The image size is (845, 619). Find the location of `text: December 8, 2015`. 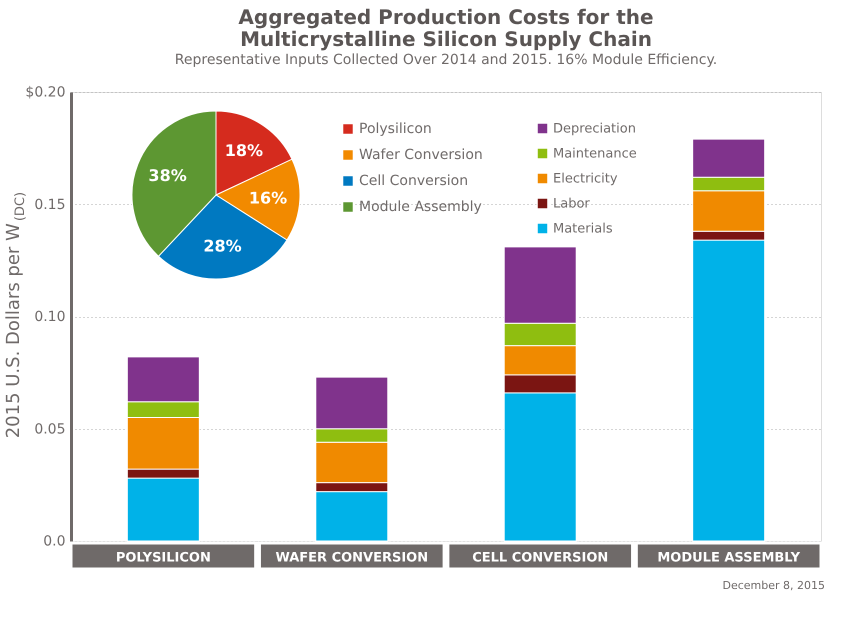

text: December 8, 2015 is located at coordinates (773, 585).